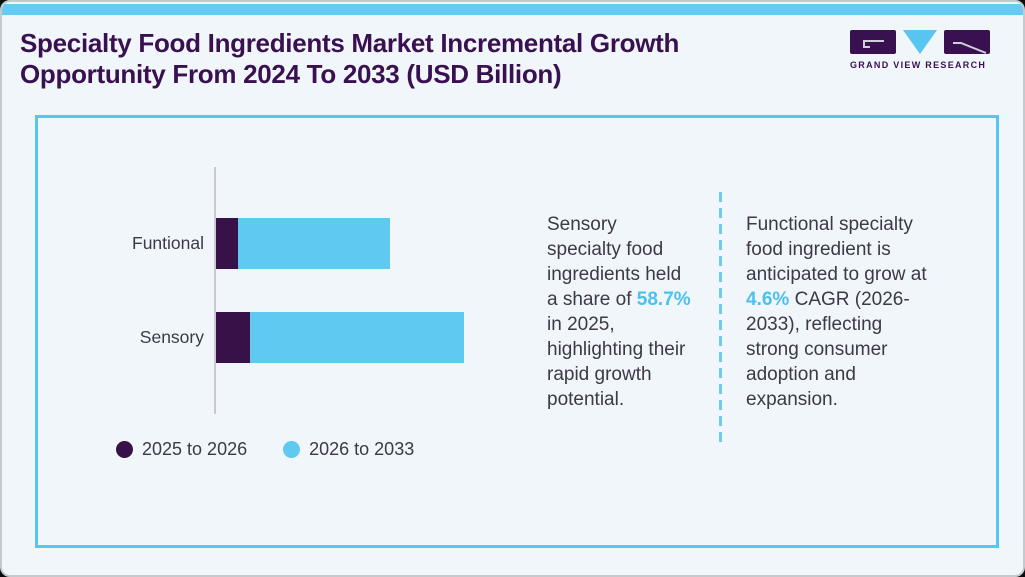 The width and height of the screenshot is (1025, 577). Describe the element at coordinates (720, 318) in the screenshot. I see `dashed-divider` at that location.